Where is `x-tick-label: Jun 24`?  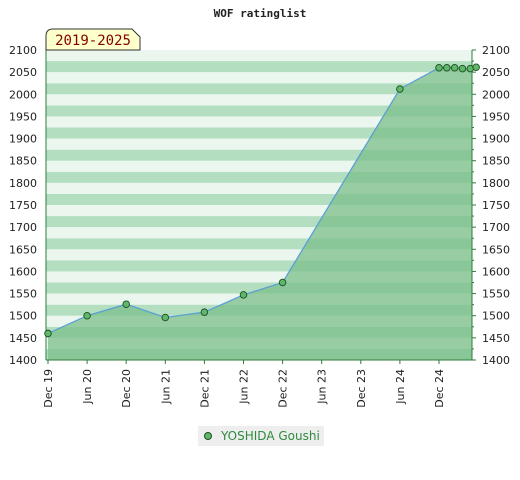 x-tick-label: Jun 24 is located at coordinates (400, 387).